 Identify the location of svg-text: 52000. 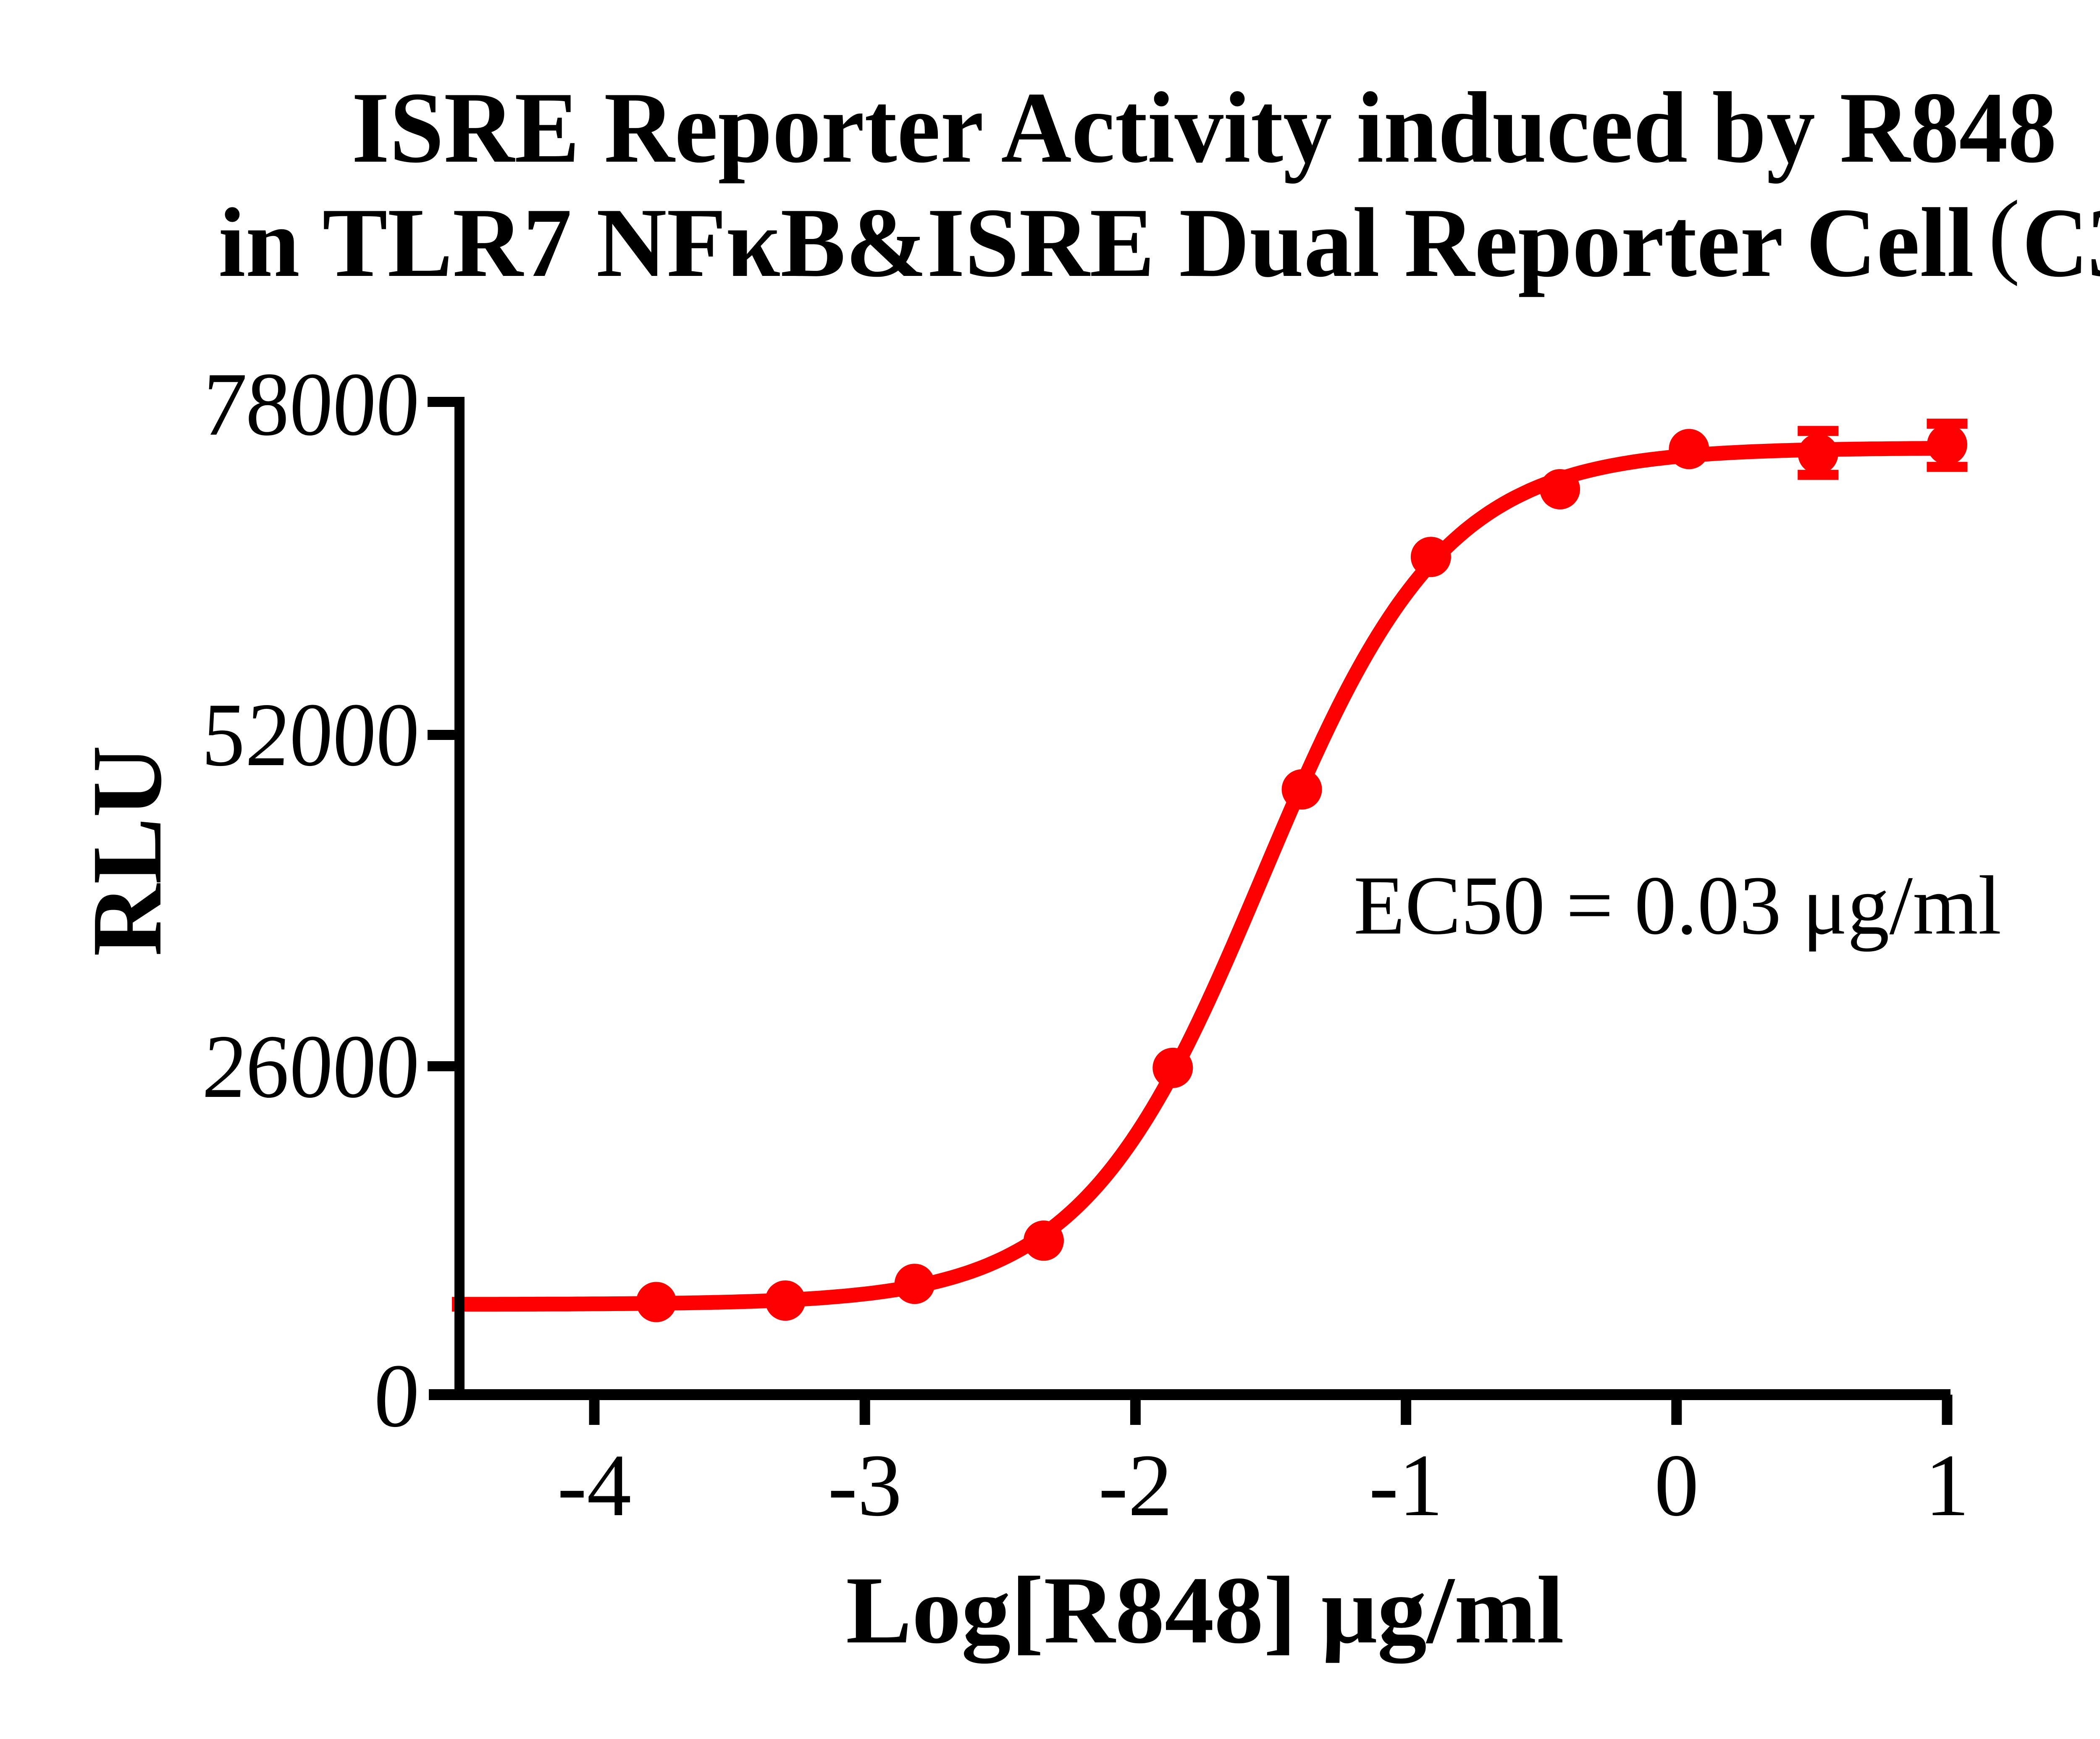
(310, 735).